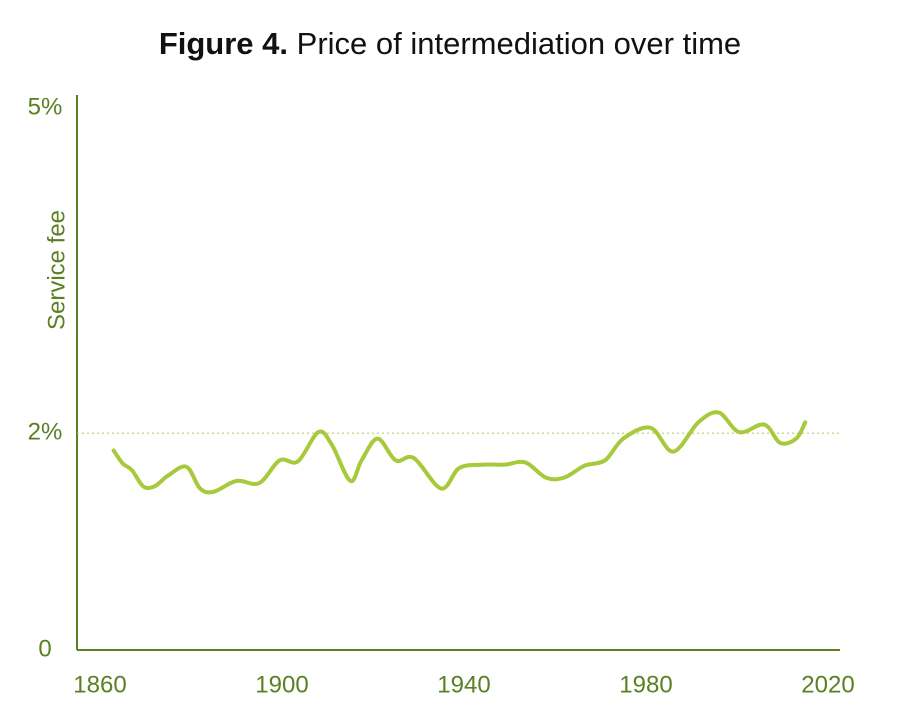 The height and width of the screenshot is (719, 900). Describe the element at coordinates (827, 684) in the screenshot. I see `x-tick-label: 2020` at that location.